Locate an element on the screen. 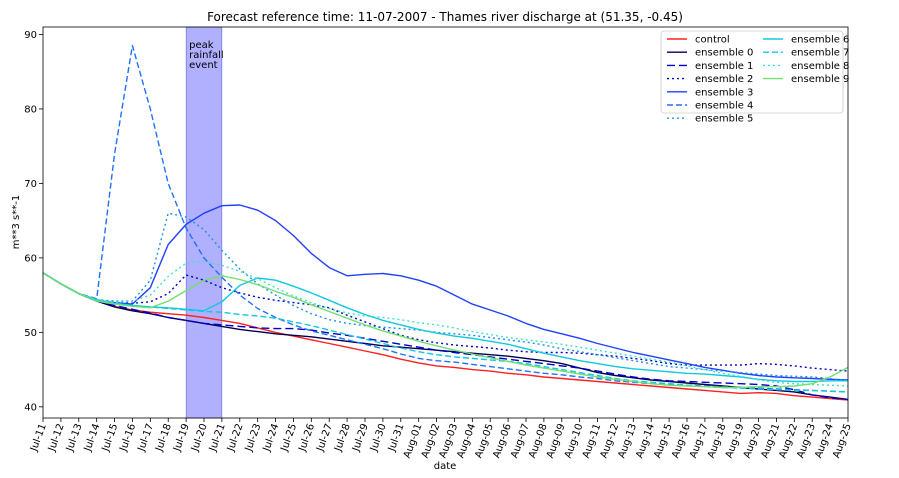 Image resolution: width=899 pixels, height=478 pixels. legend-label: ensemble 5 is located at coordinates (724, 119).